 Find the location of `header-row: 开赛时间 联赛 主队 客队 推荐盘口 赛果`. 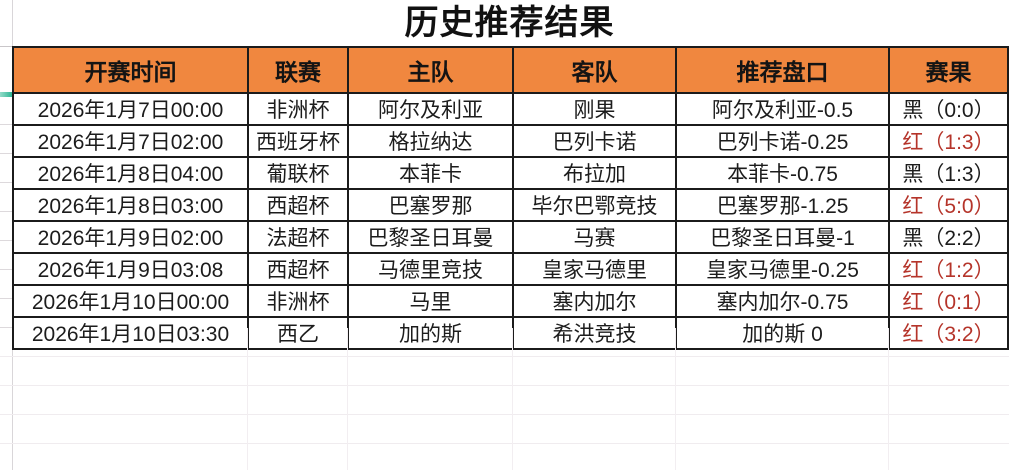

header-row: 开赛时间 联赛 主队 客队 推荐盘口 赛果 is located at coordinates (510, 70).